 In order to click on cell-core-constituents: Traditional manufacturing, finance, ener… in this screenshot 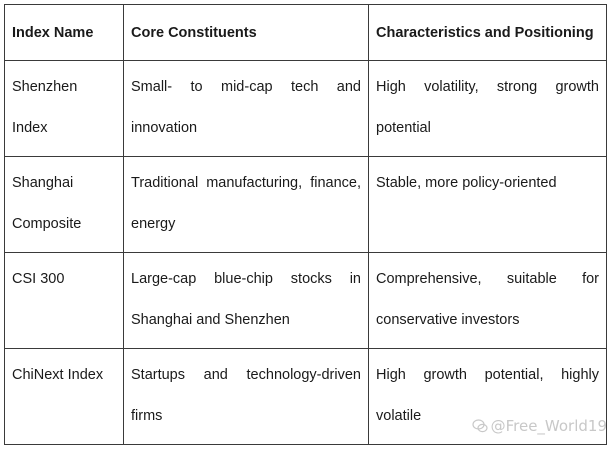, I will do `click(246, 204)`.